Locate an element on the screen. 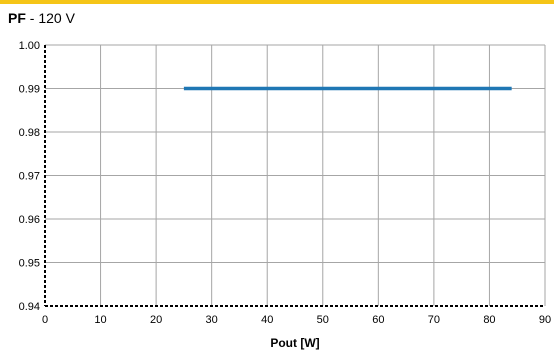 The image size is (554, 354). y-tick-label-0.97: 0.97 is located at coordinates (29, 177).